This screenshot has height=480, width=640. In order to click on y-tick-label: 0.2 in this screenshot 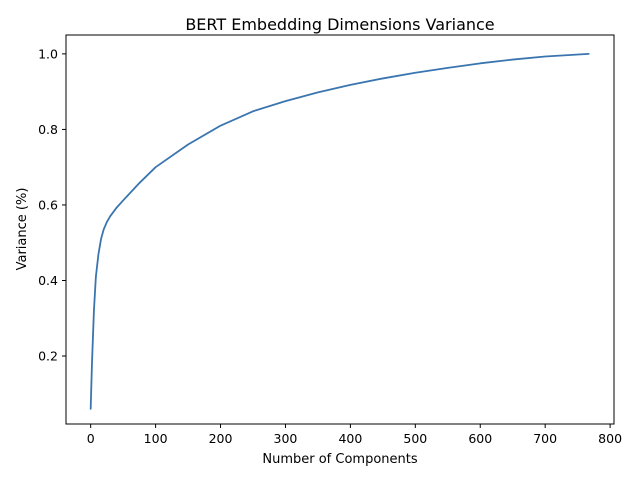, I will do `click(48, 356)`.